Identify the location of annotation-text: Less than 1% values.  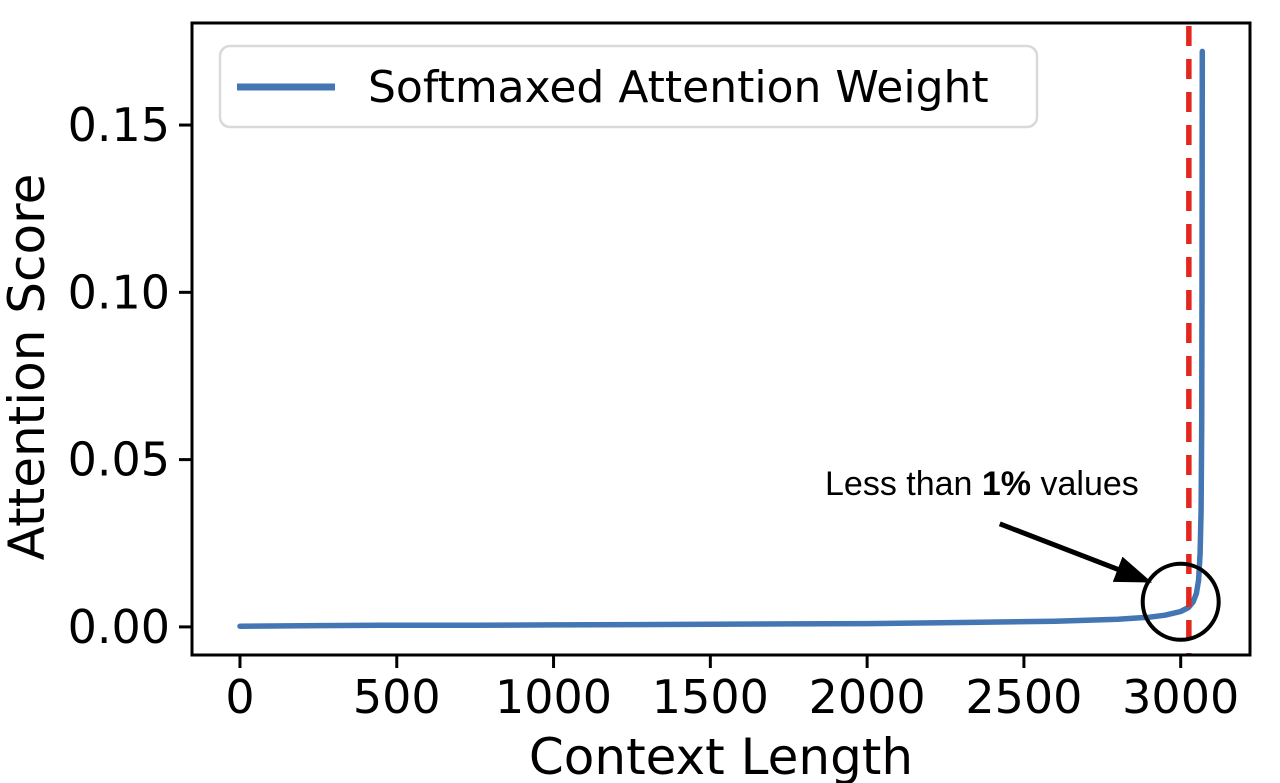
(982, 484).